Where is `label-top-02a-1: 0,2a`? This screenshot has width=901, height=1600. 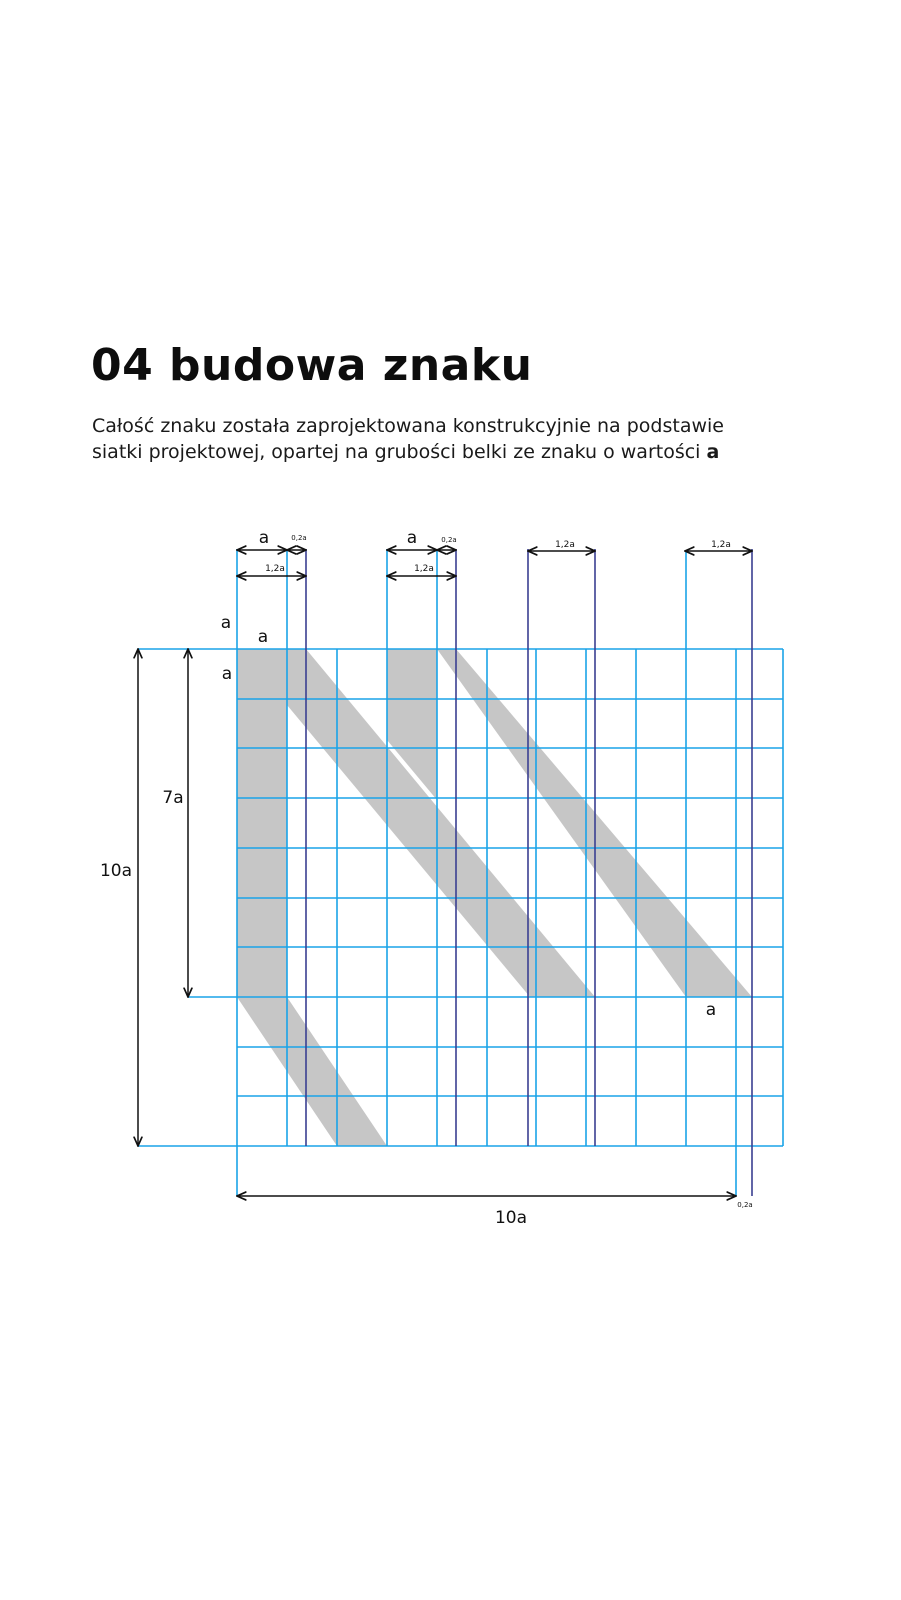 label-top-02a-1: 0,2a is located at coordinates (298, 538).